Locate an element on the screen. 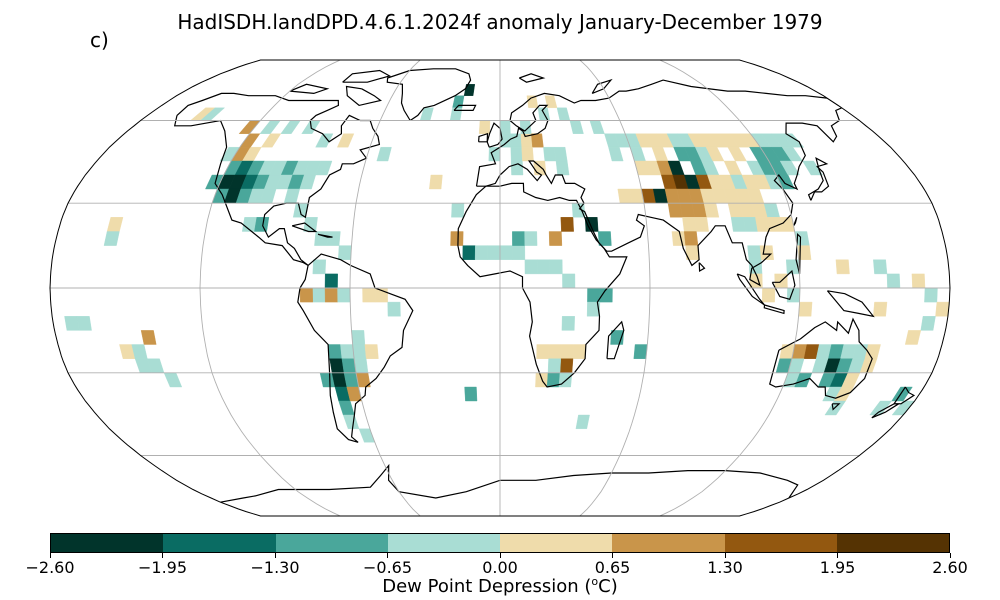 This screenshot has height=600, width=1000. colorbar-tick-label: −1.30 is located at coordinates (275, 567).